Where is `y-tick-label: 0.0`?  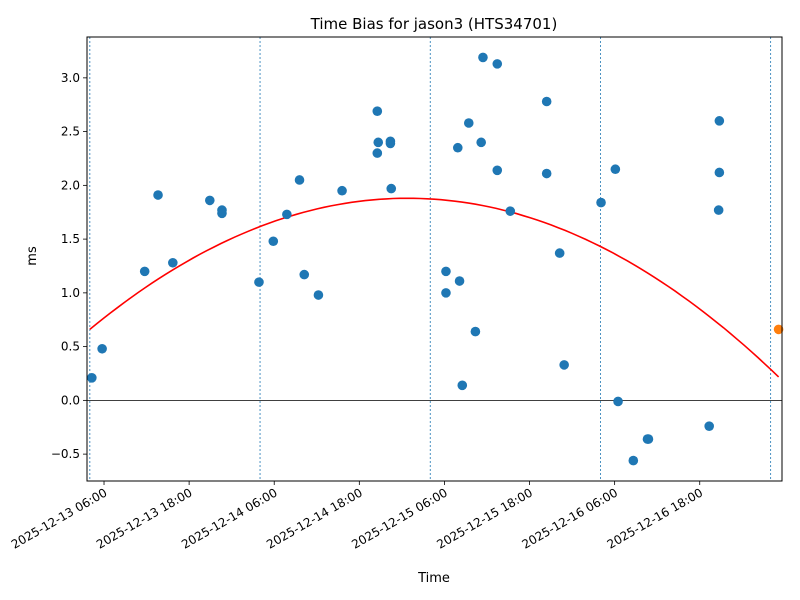 y-tick-label: 0.0 is located at coordinates (70, 400).